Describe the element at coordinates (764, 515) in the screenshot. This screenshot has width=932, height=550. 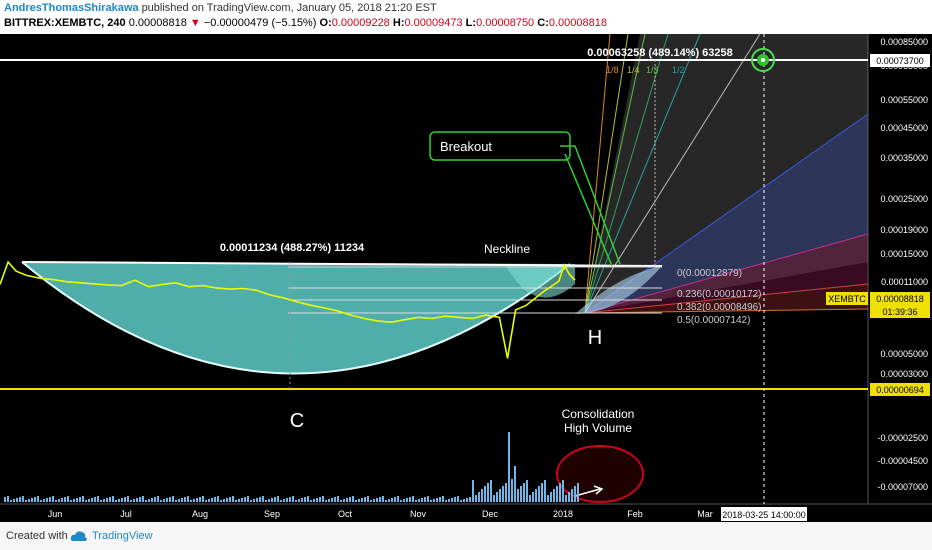
I see `crosshair-time-text: 2018-03-25 14:00:00` at that location.